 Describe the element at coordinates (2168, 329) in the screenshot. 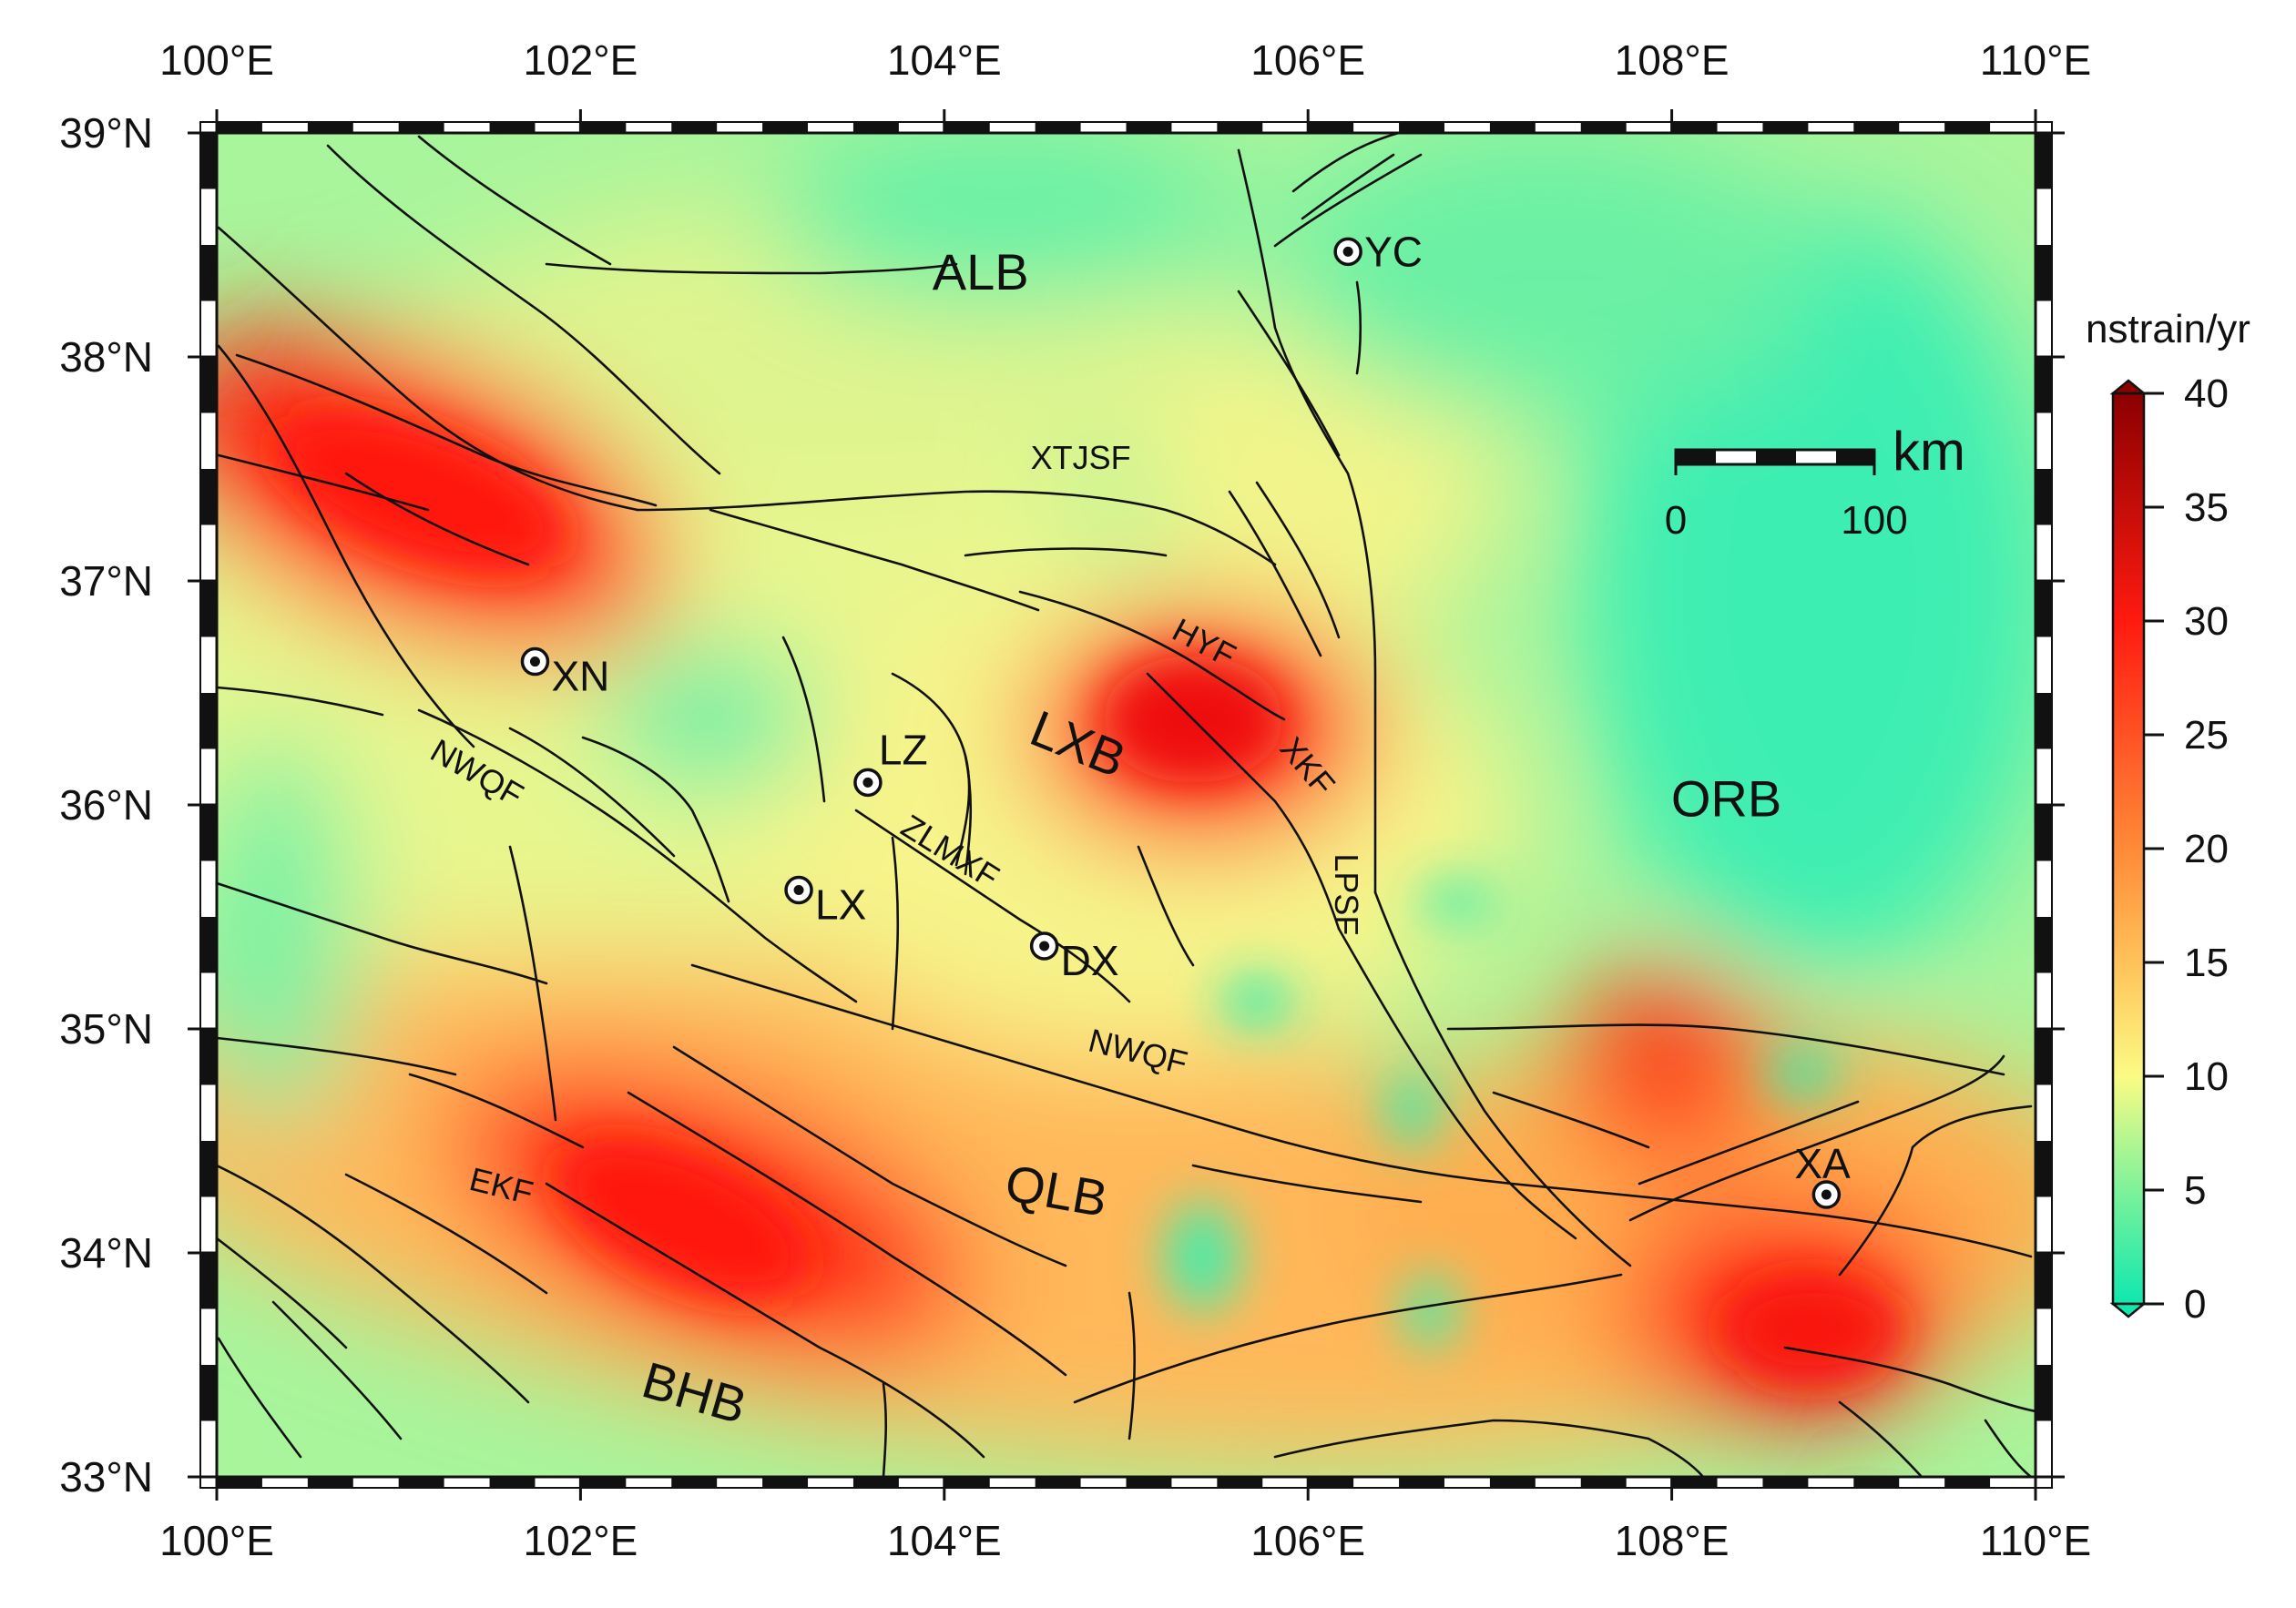

I see `colorbar-title: nstrain/yr` at that location.